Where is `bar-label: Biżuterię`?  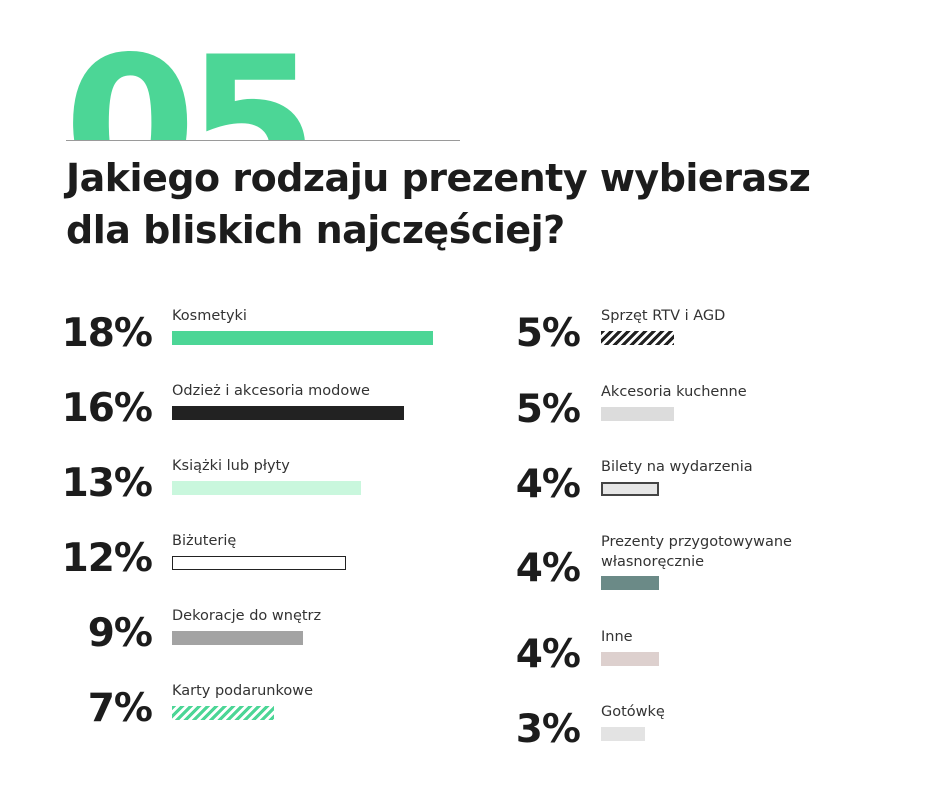 bar-label: Biżuterię is located at coordinates (204, 541).